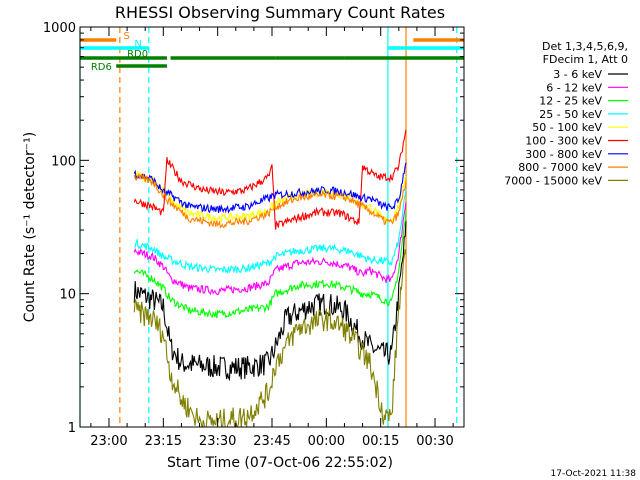 This screenshot has width=640, height=480. I want to click on legend-label-1: 6 - 12 keV, so click(574, 87).